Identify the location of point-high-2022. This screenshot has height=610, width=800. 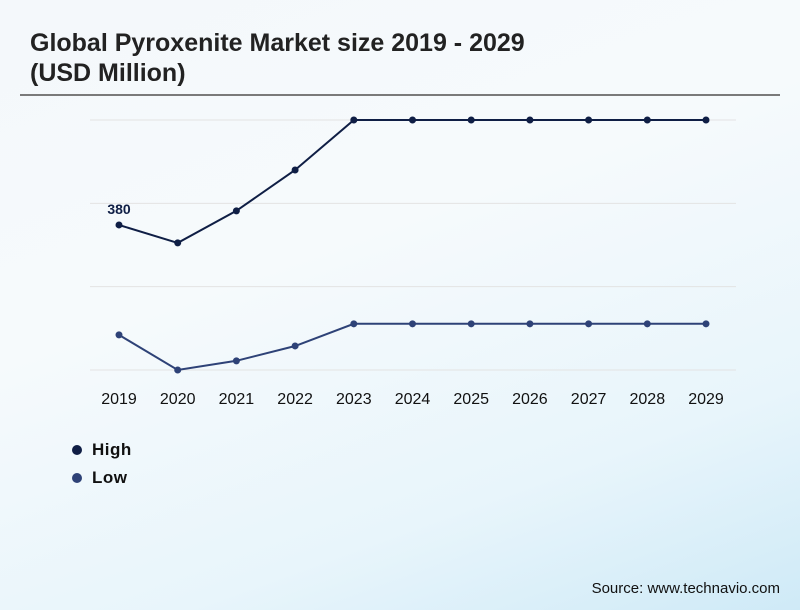
(295, 170).